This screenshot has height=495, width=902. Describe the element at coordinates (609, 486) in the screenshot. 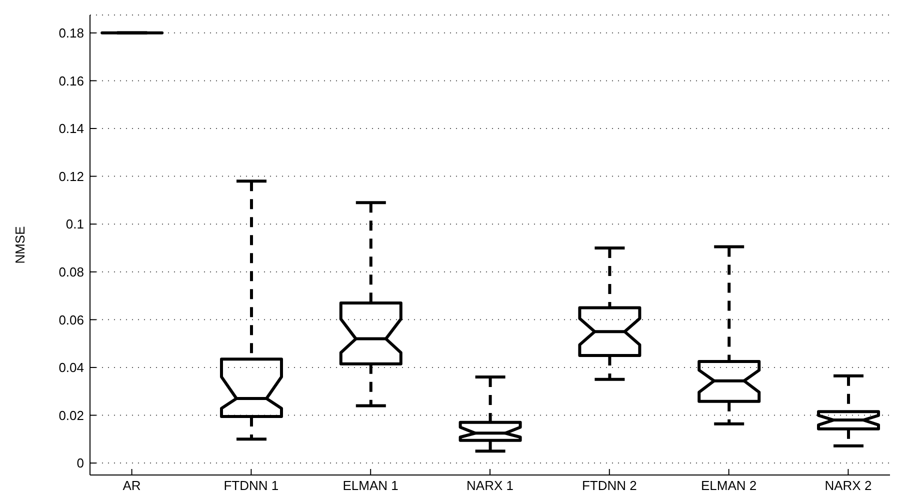

I see `x-tick-label: FTDNN 2` at that location.